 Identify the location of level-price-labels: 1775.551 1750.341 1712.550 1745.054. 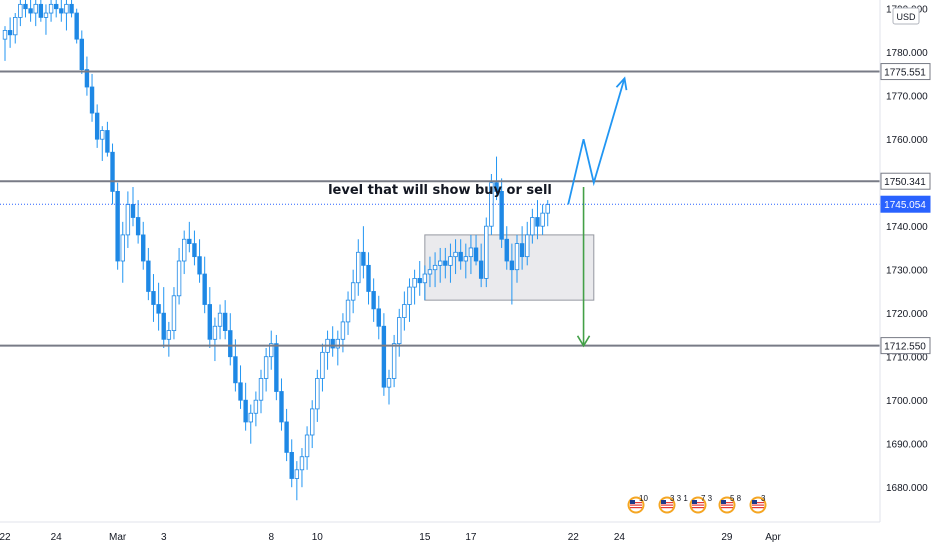
(905, 209).